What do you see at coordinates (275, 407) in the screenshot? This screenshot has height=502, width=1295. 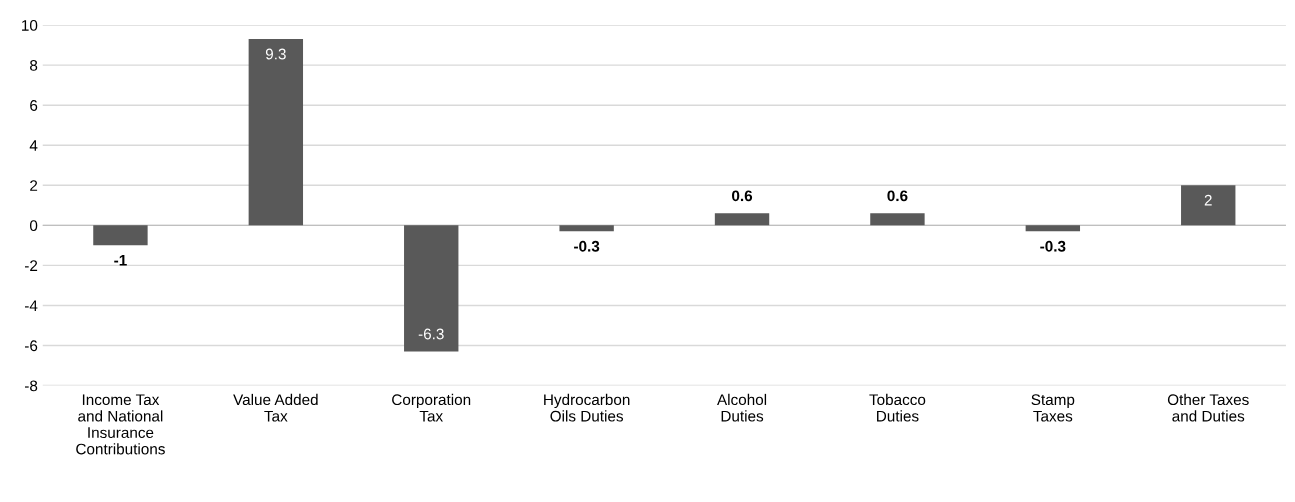 I see `x-tick-label: Value Added Tax` at bounding box center [275, 407].